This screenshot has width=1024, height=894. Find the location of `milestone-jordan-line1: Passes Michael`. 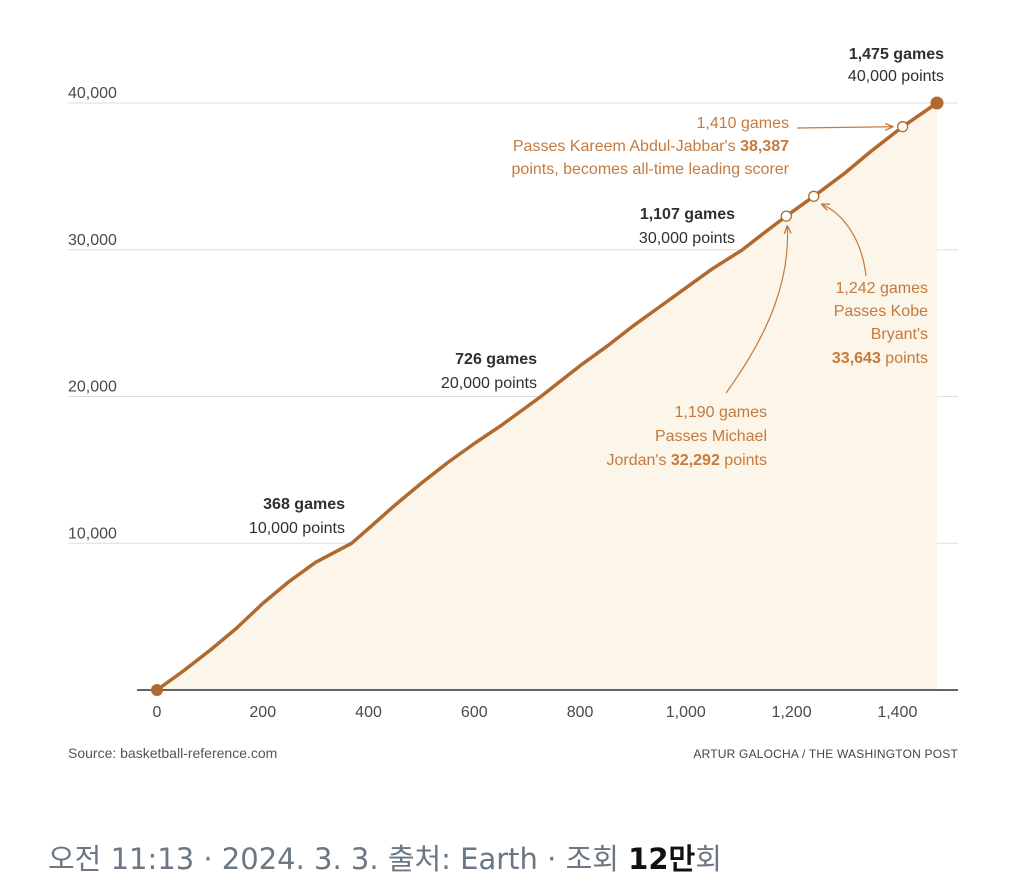

milestone-jordan-line1: Passes Michael is located at coordinates (711, 436).